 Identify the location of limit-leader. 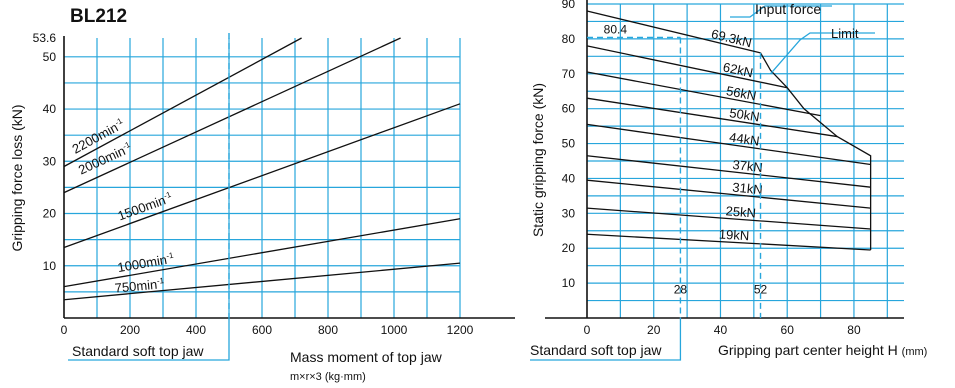
(822, 53).